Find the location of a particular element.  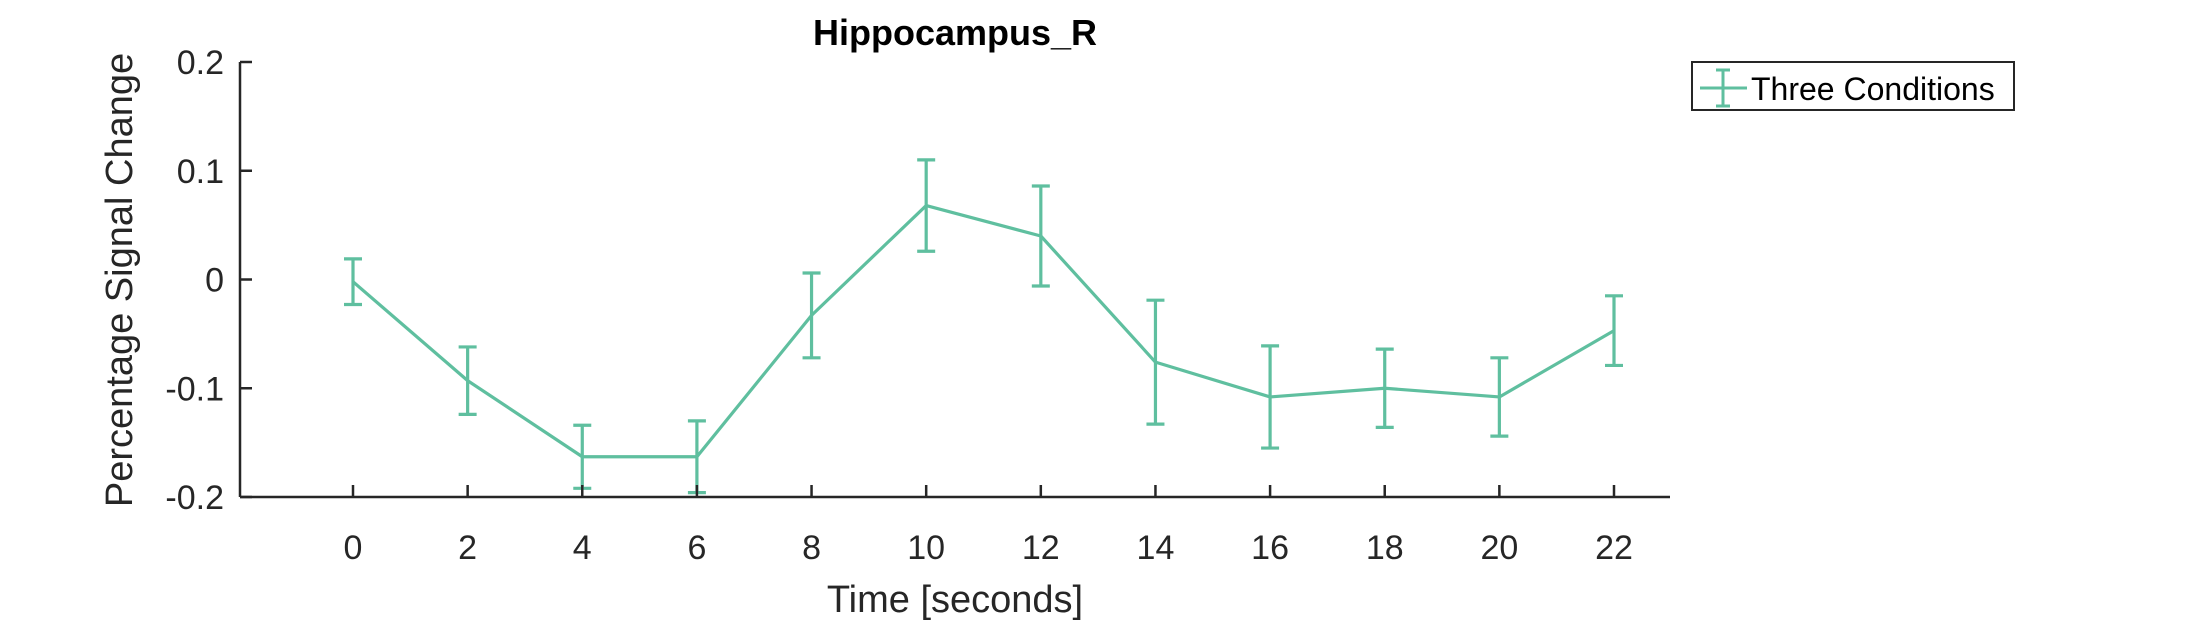

y-axis-ticks: -0.2 -0.1 0 0.1 0.2 is located at coordinates (208, 280).